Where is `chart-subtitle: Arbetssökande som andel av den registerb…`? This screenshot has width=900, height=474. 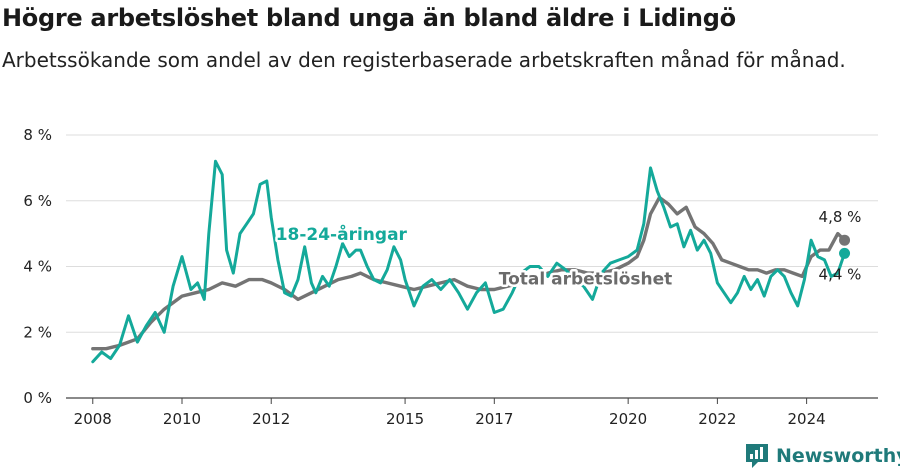
chart-subtitle: Arbetssökande som andel av den registerb… is located at coordinates (424, 60).